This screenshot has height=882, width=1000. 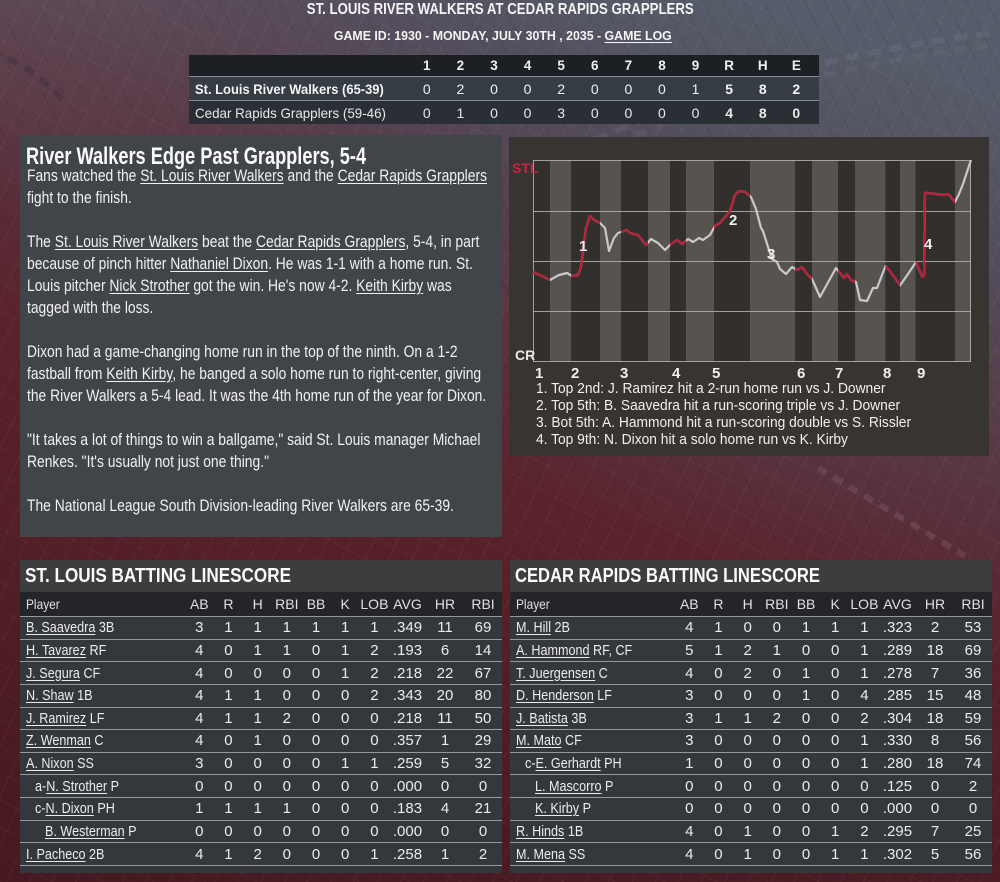 I want to click on svg-text: CR, so click(x=525, y=355).